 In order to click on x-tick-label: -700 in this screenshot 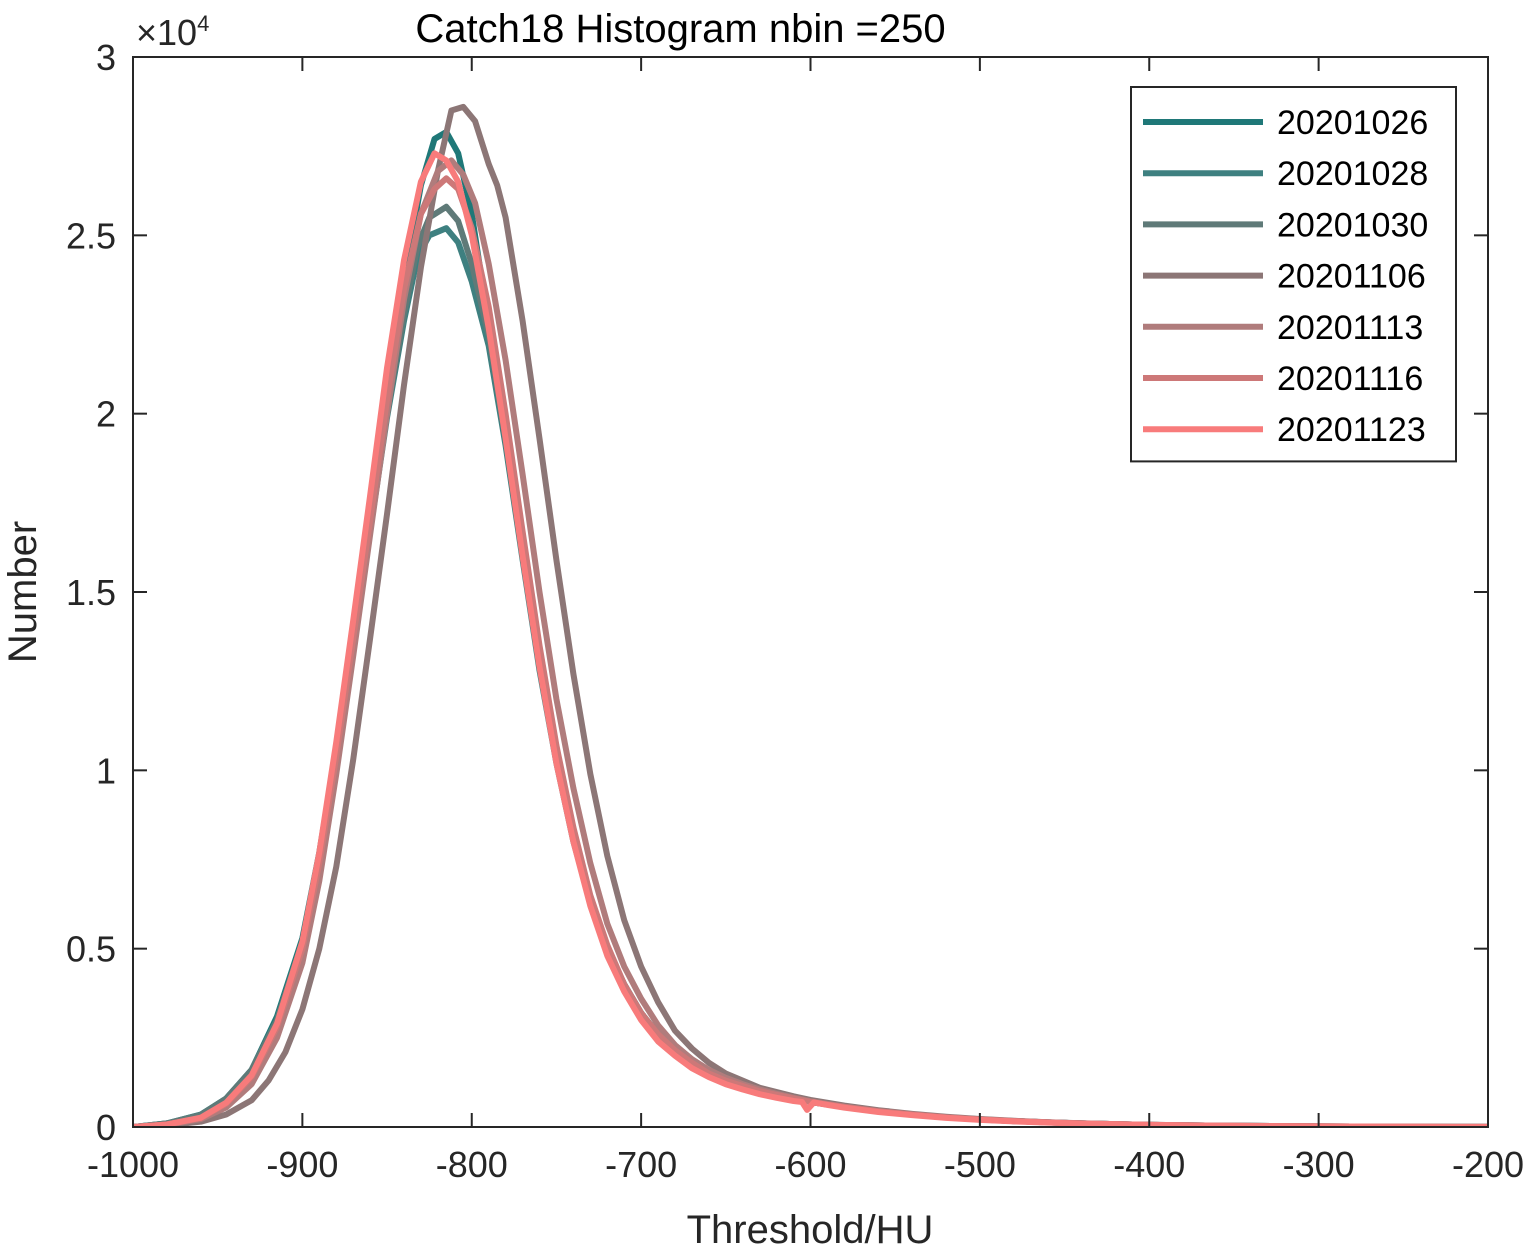, I will do `click(641, 1164)`.